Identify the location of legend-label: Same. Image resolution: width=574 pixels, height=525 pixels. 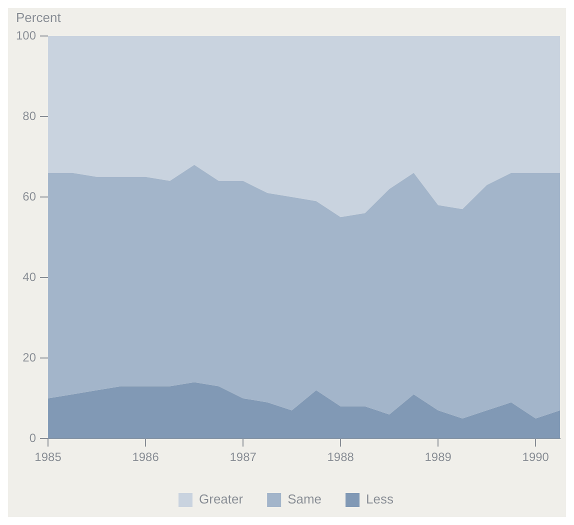
(305, 499).